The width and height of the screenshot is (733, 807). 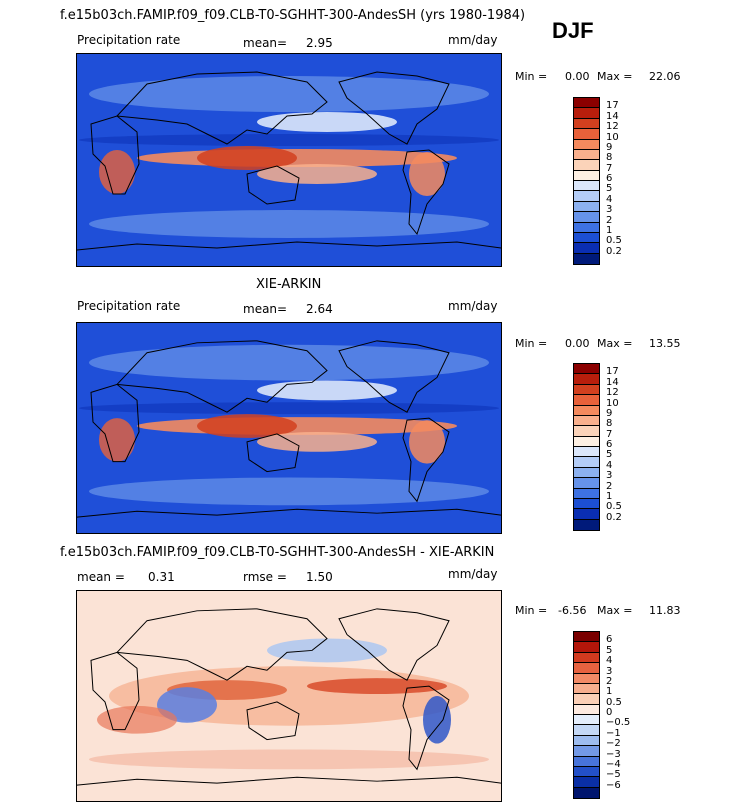 What do you see at coordinates (531, 76) in the screenshot?
I see `panel1-min-label: Min =` at bounding box center [531, 76].